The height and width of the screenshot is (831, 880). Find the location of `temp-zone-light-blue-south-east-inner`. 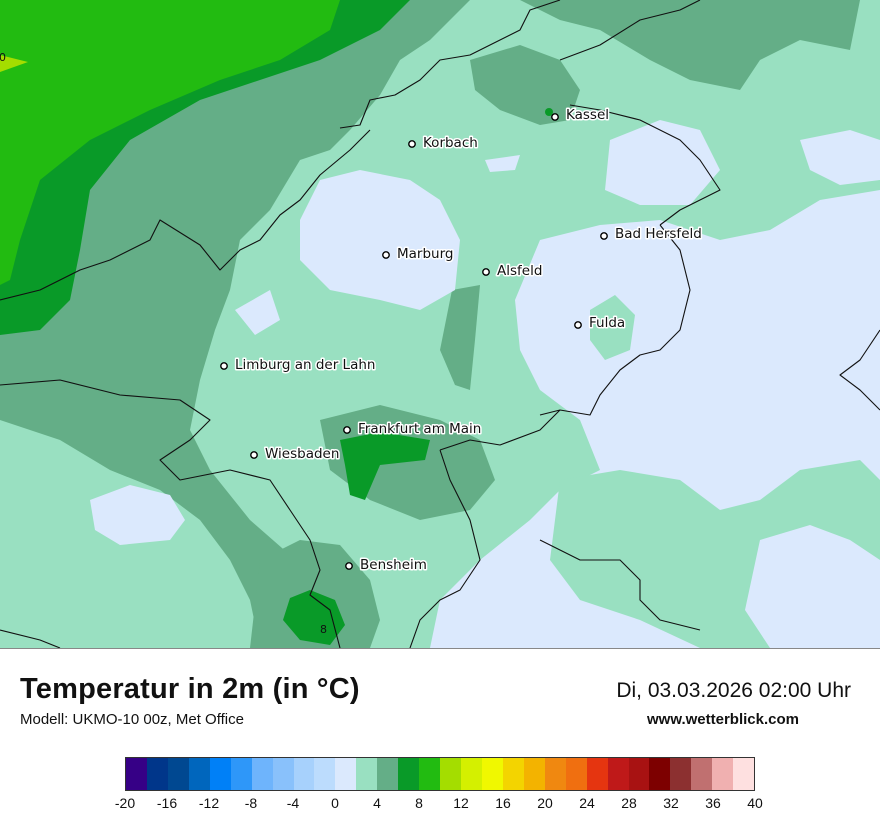

temp-zone-light-blue-south-east-inner is located at coordinates (812, 586).